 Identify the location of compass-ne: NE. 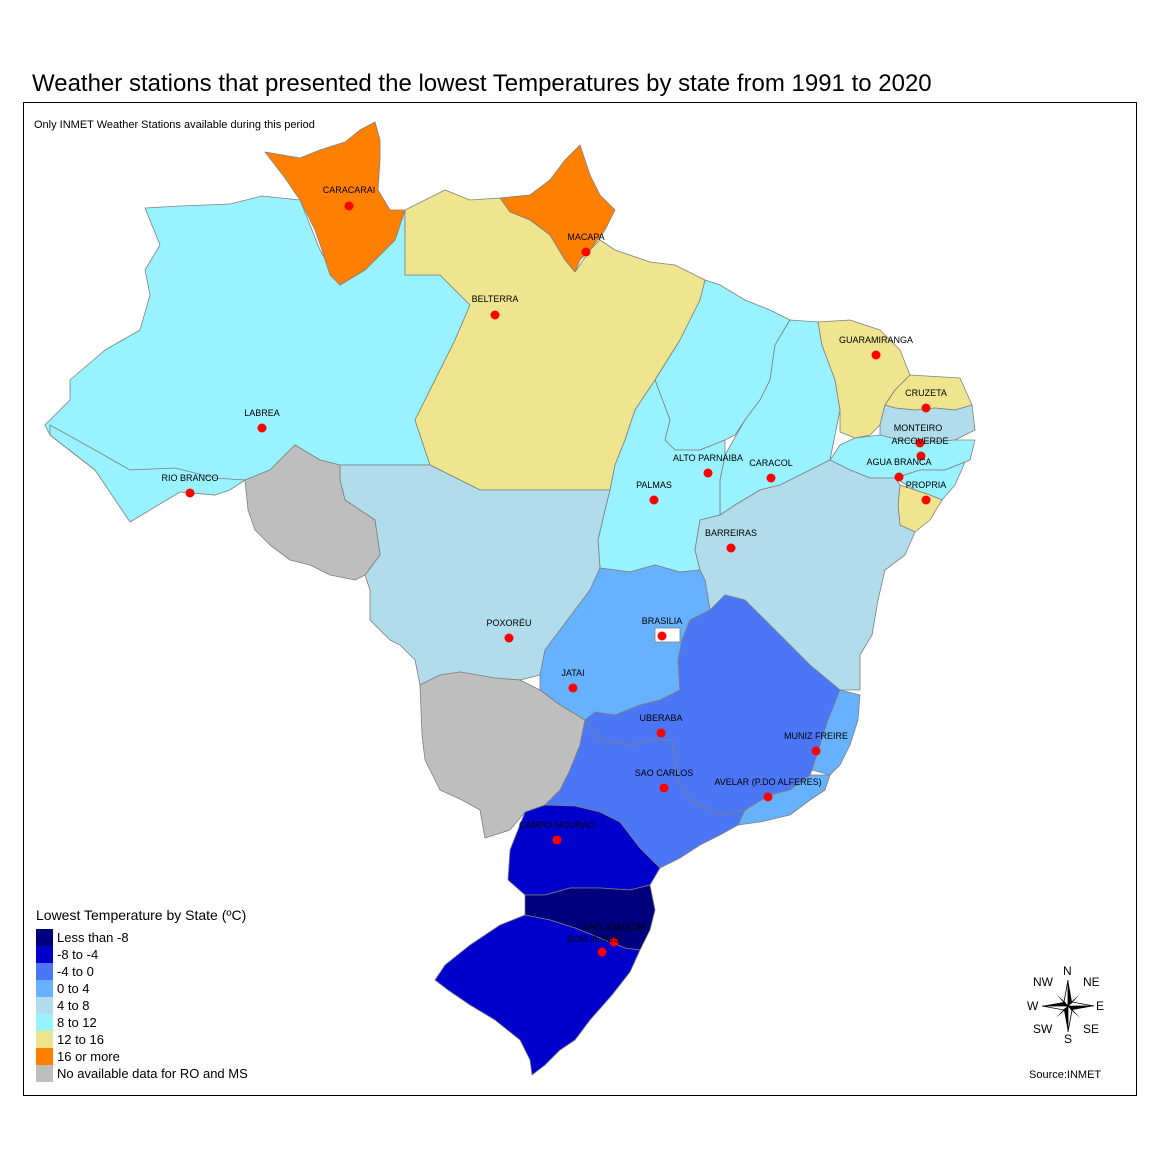
(1091, 982).